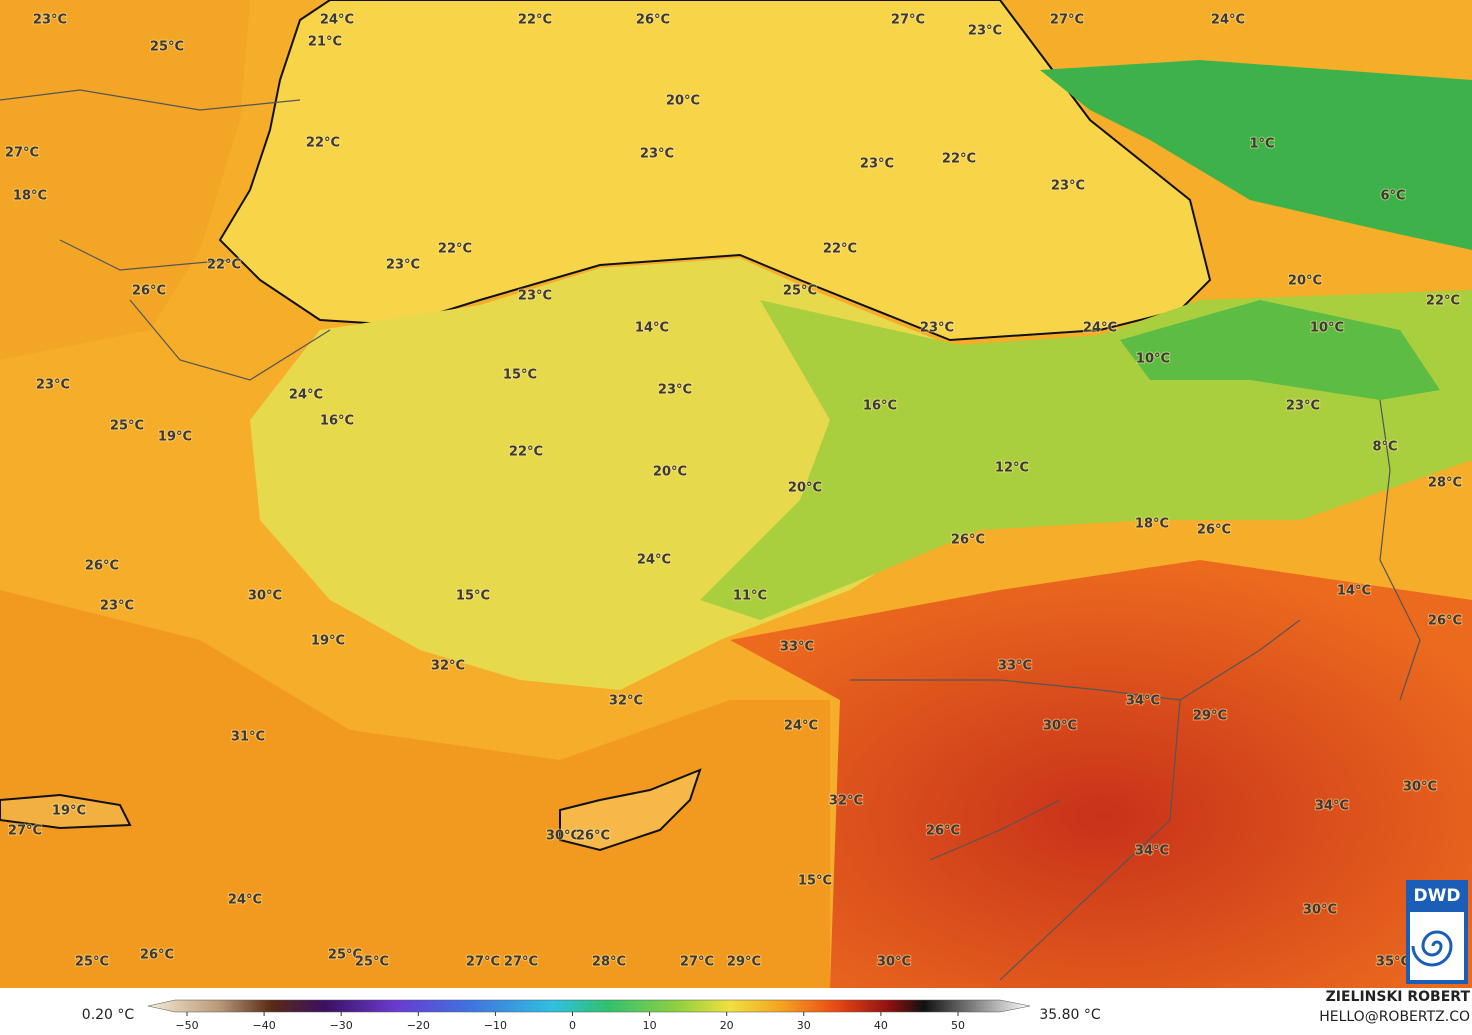  I want to click on colorbar-tick-label: −40, so click(263, 1025).